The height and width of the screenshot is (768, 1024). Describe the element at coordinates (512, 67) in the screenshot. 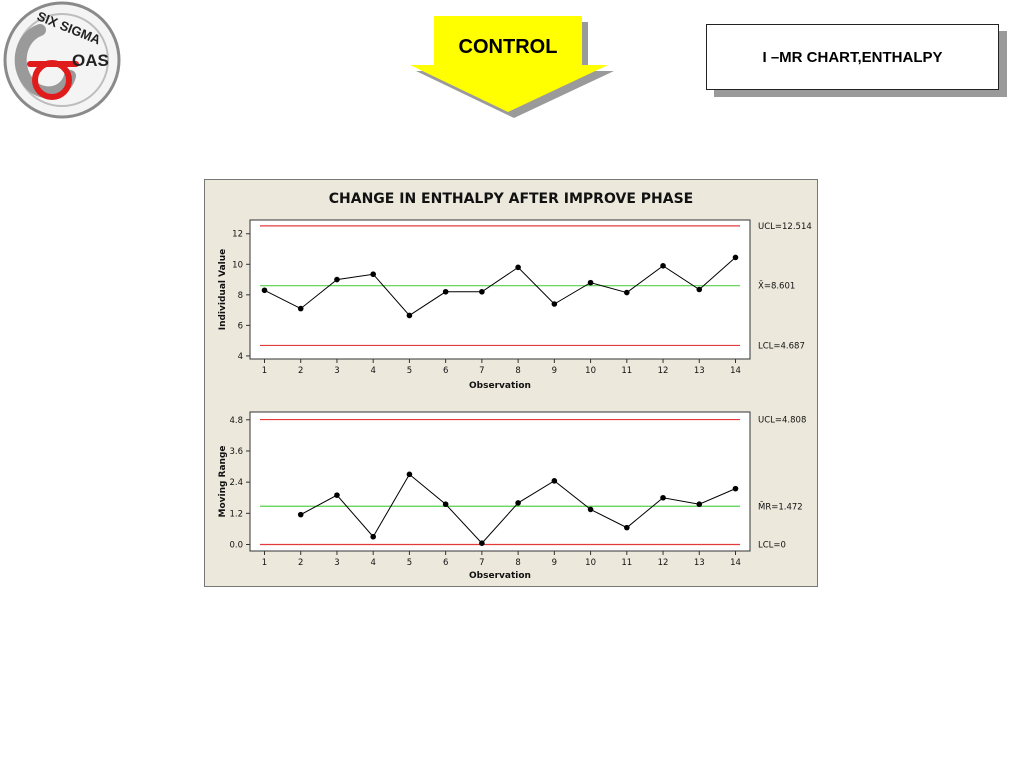

I see `control-arrow-banner: CONTROL` at that location.